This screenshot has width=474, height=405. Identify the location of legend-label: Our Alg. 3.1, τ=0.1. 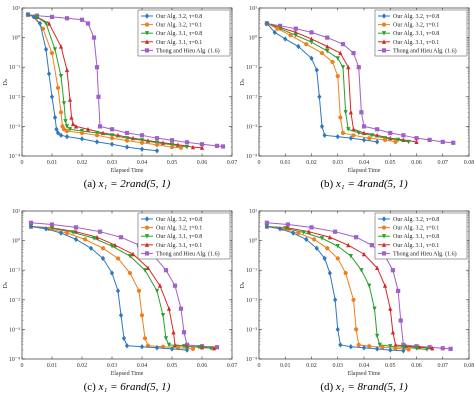
(416, 246).